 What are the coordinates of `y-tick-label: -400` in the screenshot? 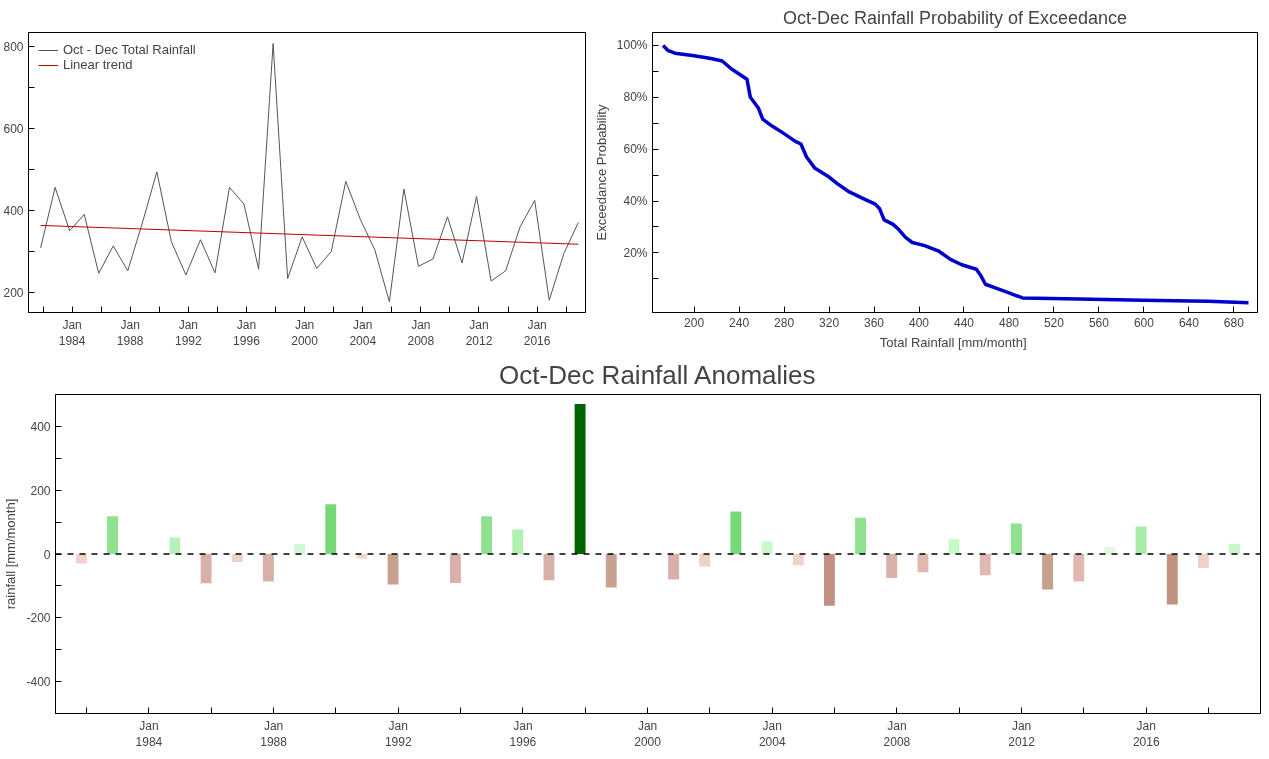 It's located at (38, 682).